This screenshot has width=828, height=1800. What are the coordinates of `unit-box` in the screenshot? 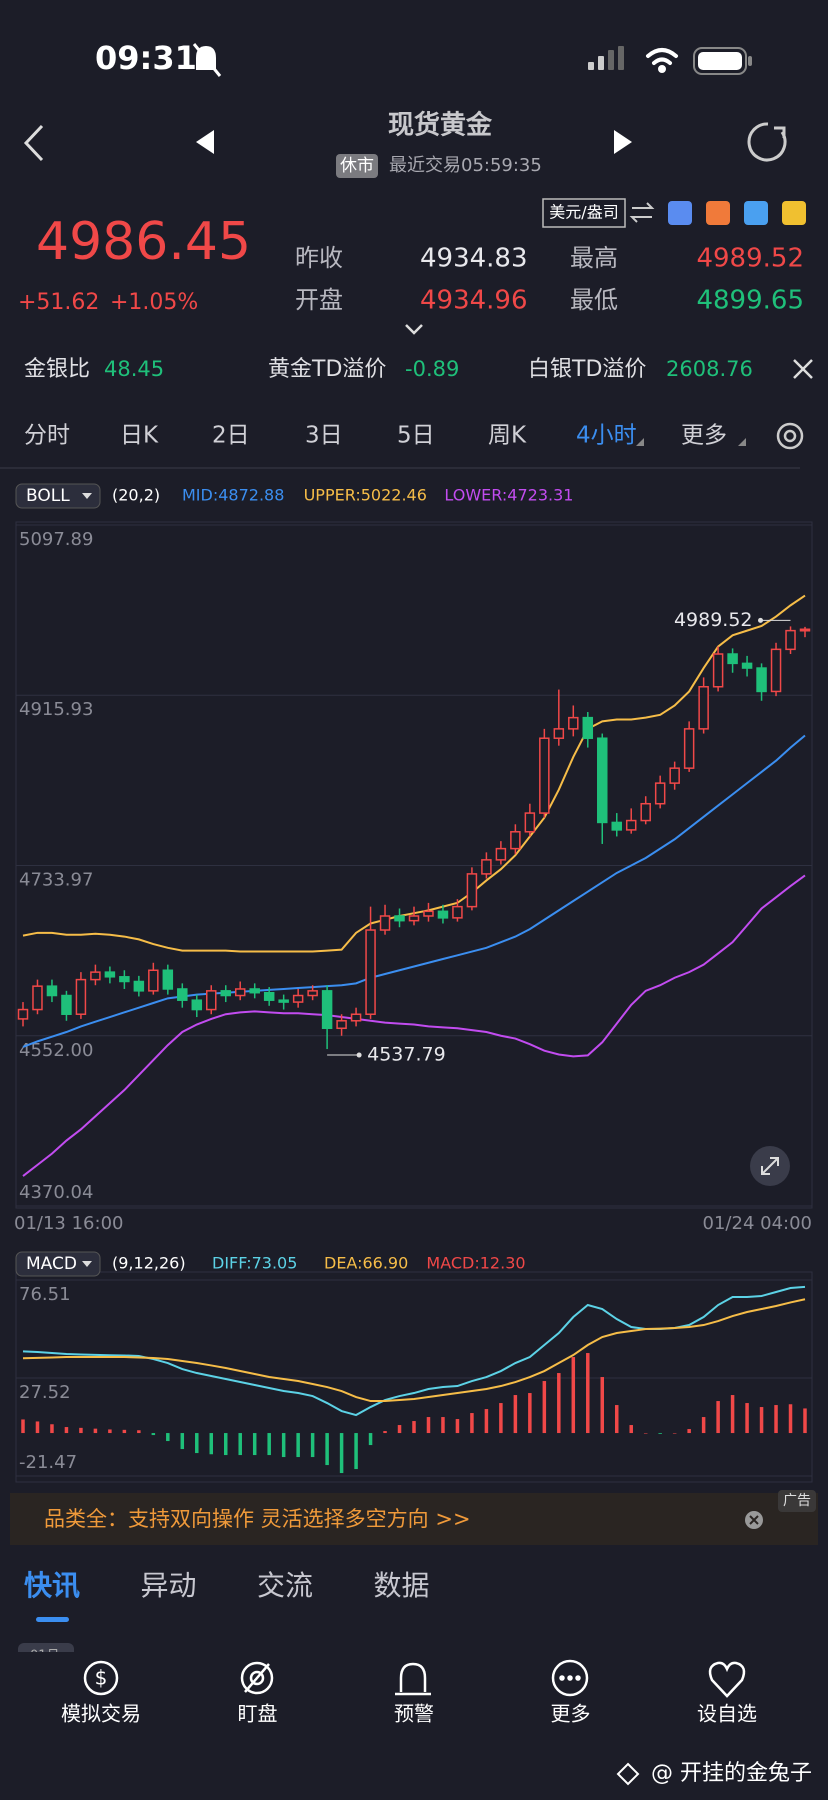 It's located at (584, 213).